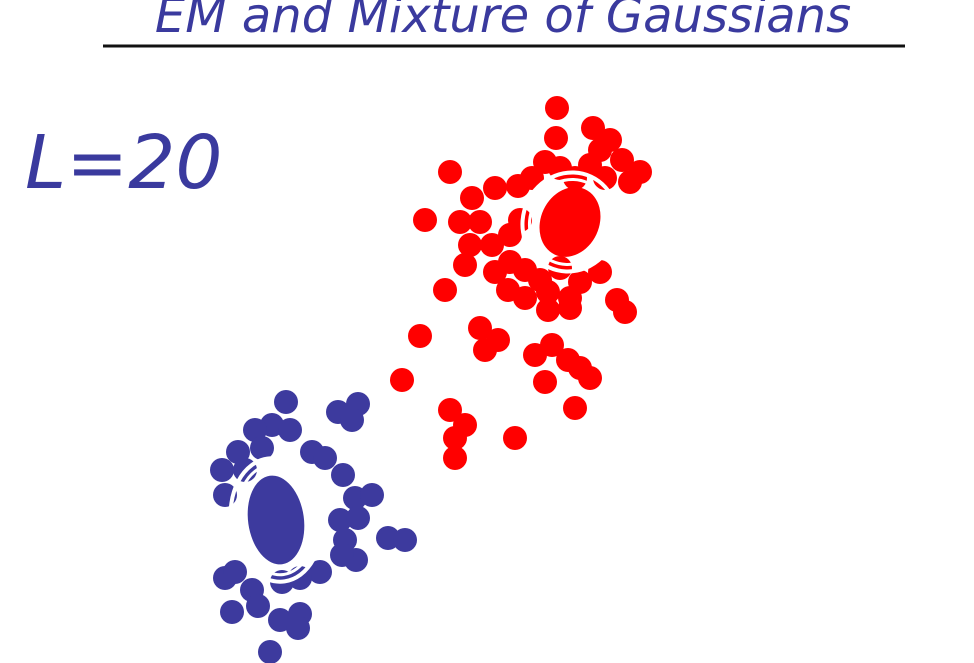  I want to click on blue-gaussian-ellipse, so click(276, 520).